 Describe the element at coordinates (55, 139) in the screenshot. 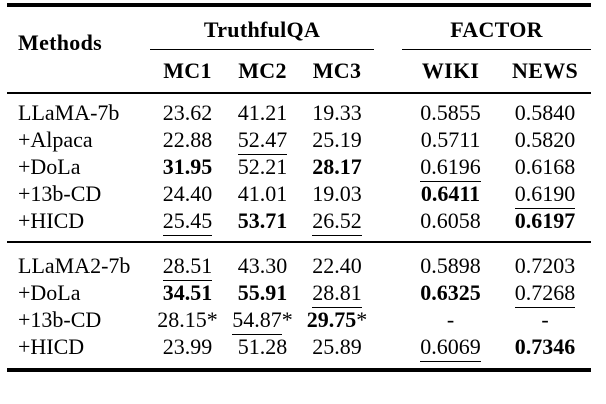

I see `method-cell: +Alpaca` at that location.